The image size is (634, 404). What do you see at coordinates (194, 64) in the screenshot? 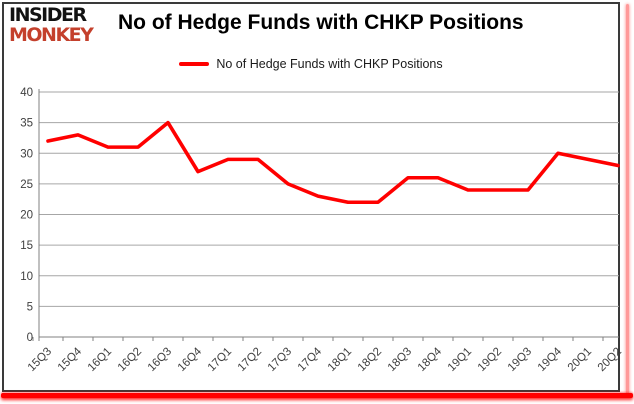
I see `legend-line-swatch` at bounding box center [194, 64].